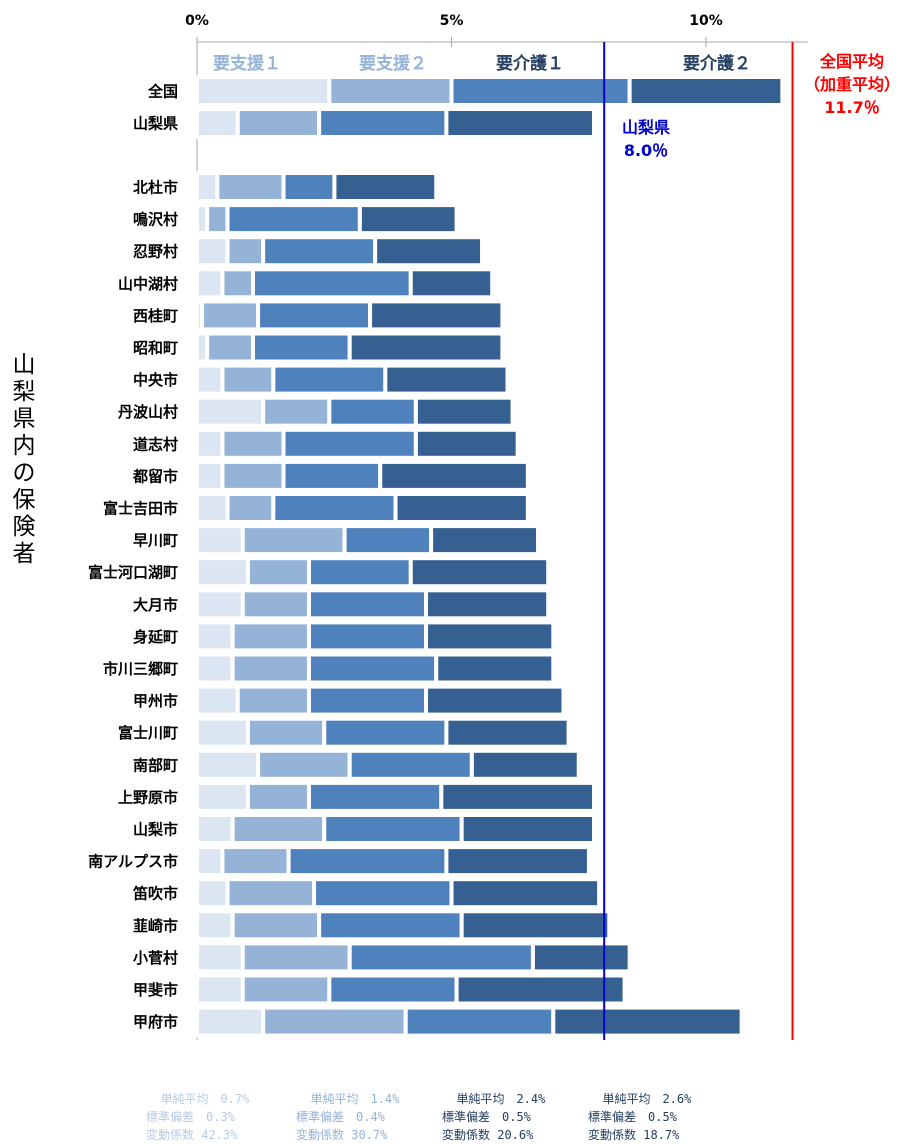 This screenshot has height=1144, width=908. Describe the element at coordinates (355, 1099) in the screenshot. I see `stats-line: 単純平均 1.4%` at that location.